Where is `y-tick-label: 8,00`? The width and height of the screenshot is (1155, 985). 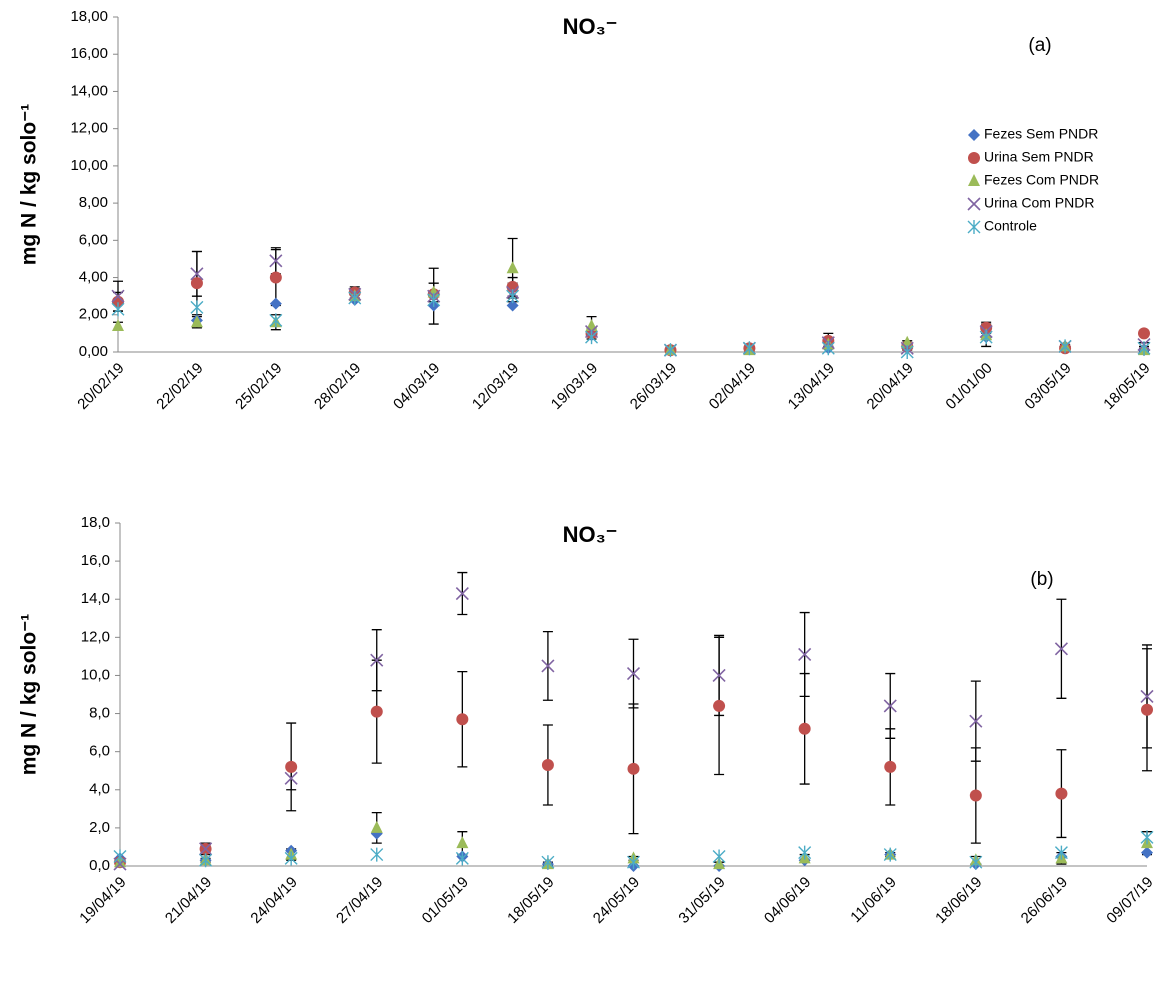 y-tick-label: 8,00 is located at coordinates (93, 202).